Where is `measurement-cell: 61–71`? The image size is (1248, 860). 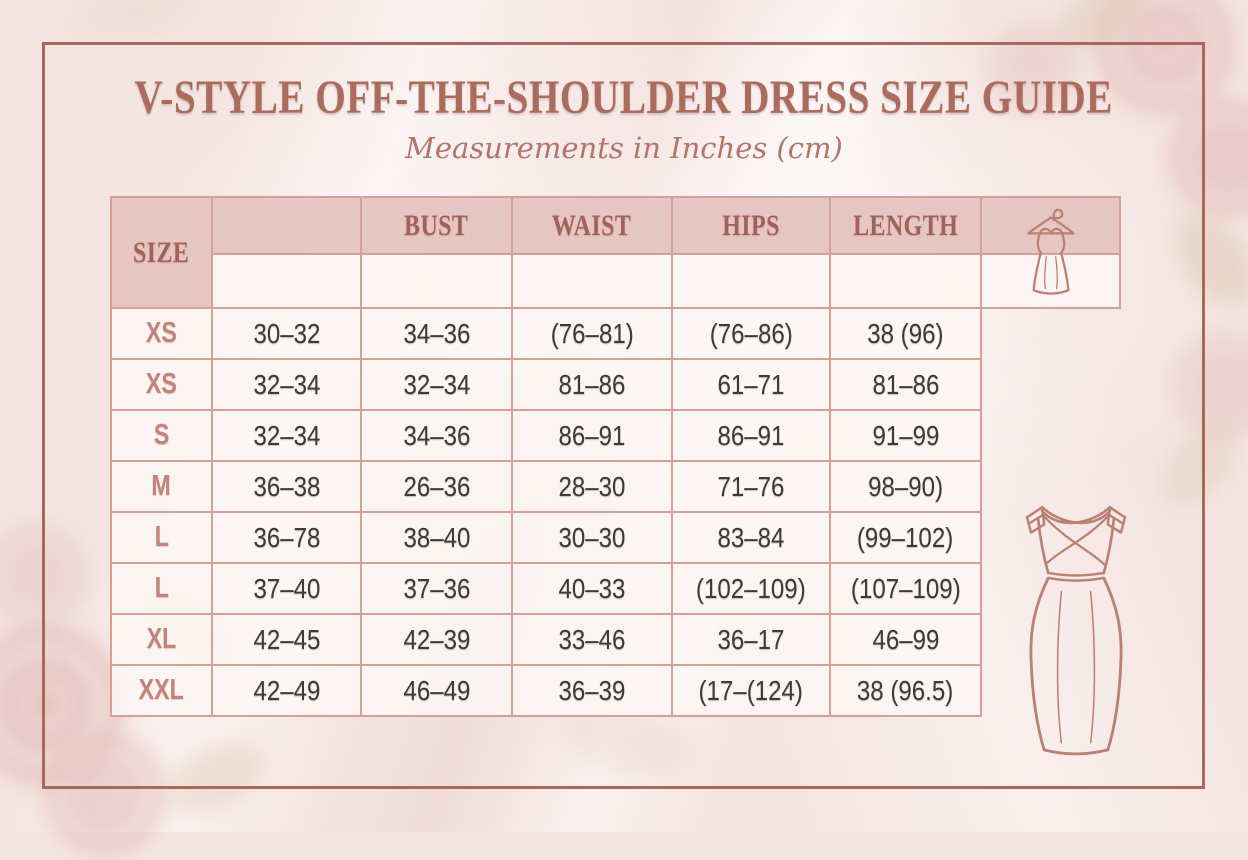
measurement-cell: 61–71 is located at coordinates (752, 385).